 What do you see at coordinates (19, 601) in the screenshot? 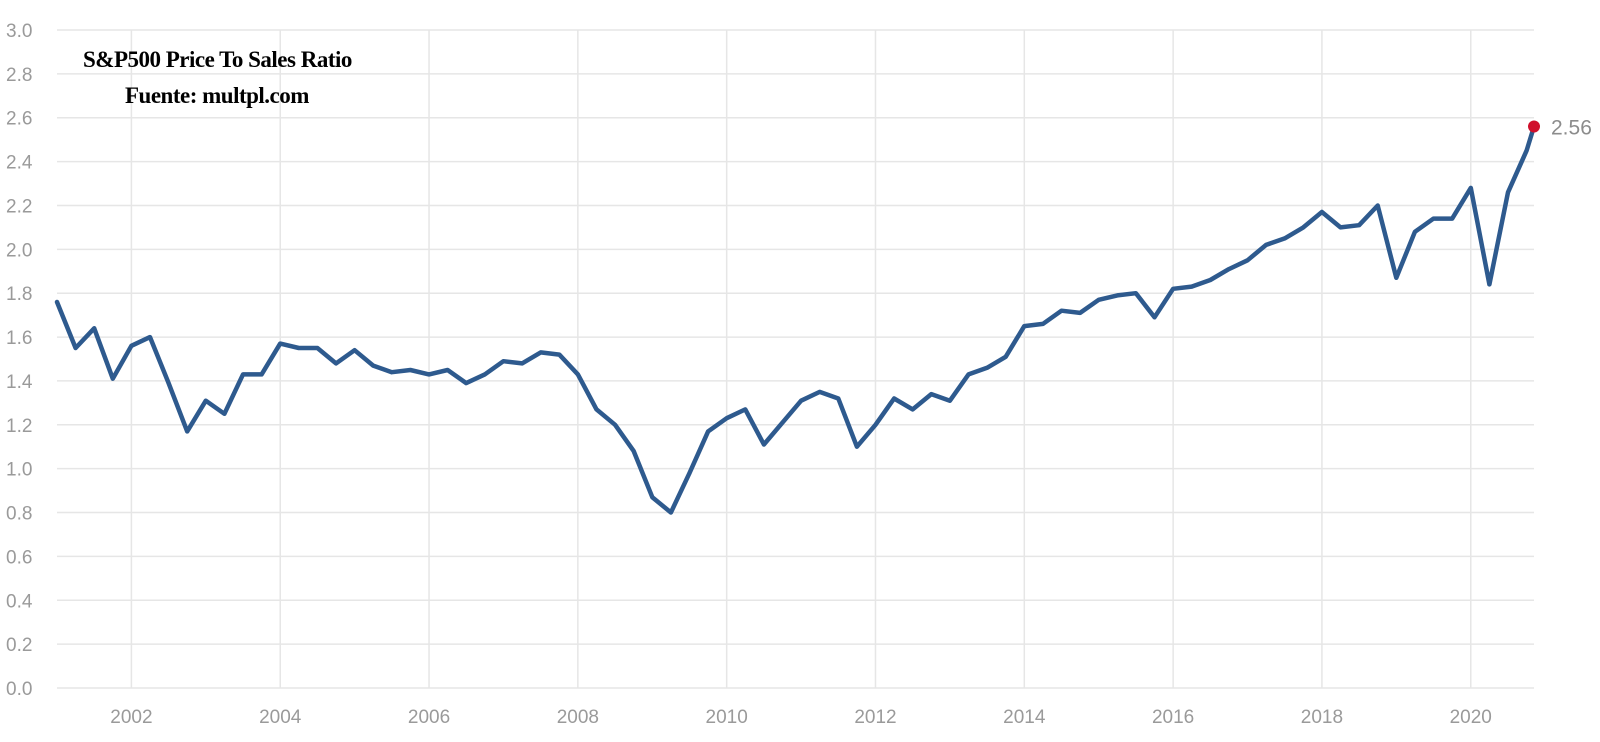
I see `y-tick-label: 0.4` at bounding box center [19, 601].